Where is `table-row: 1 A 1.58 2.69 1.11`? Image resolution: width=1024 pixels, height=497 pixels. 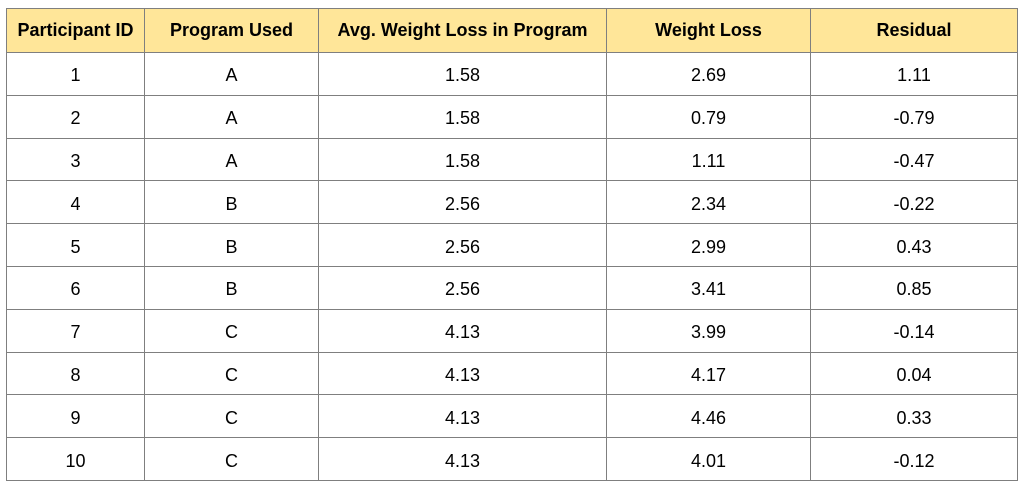 table-row: 1 A 1.58 2.69 1.11 is located at coordinates (512, 74).